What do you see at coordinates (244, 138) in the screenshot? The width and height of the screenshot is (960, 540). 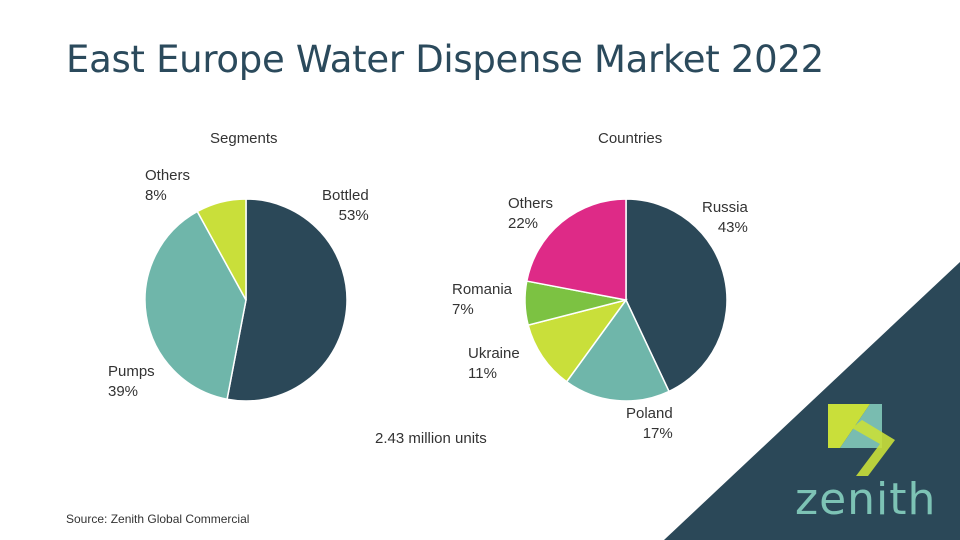 I see `chart-title-segments: Segments` at bounding box center [244, 138].